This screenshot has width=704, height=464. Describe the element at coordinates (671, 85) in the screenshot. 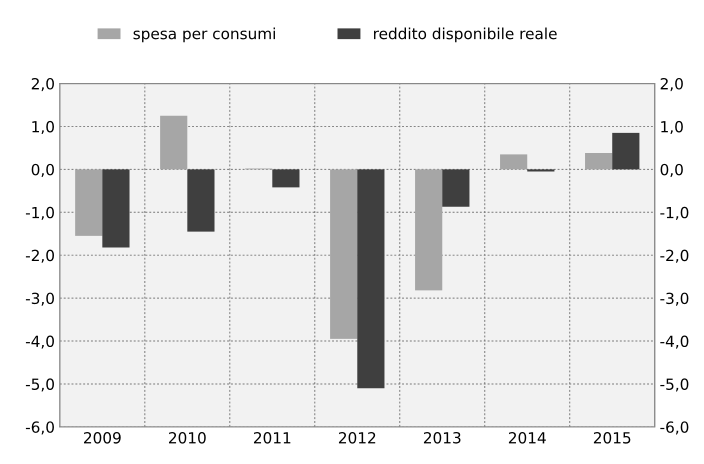

I see `y2-tick-label: 2,0` at that location.